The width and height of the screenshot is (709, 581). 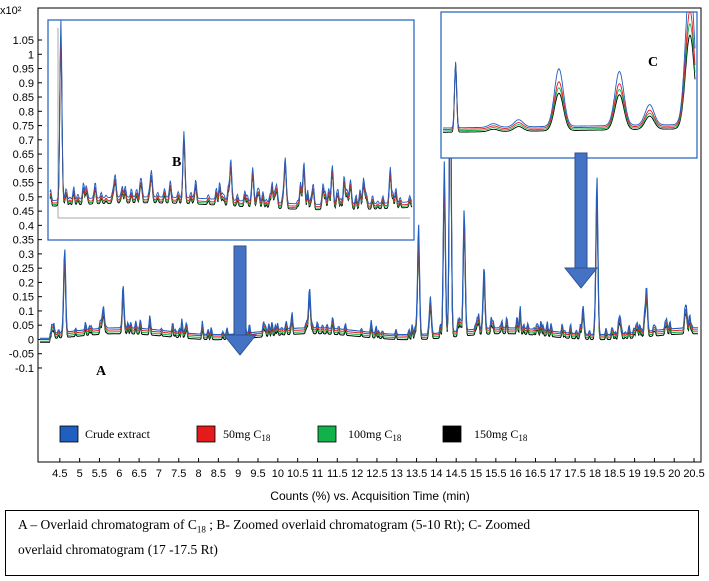 I want to click on y-tick-label: 0.05, so click(x=23, y=326).